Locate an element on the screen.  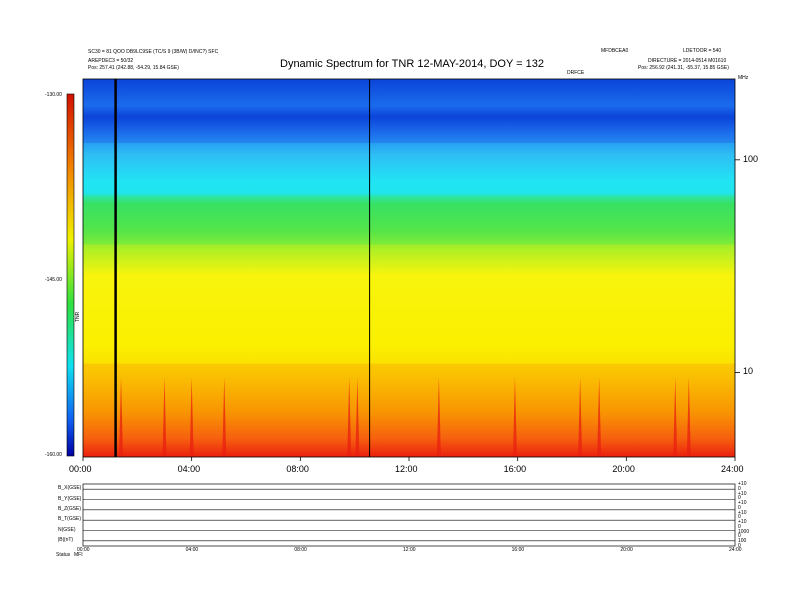
colorbar-rect is located at coordinates (70, 275).